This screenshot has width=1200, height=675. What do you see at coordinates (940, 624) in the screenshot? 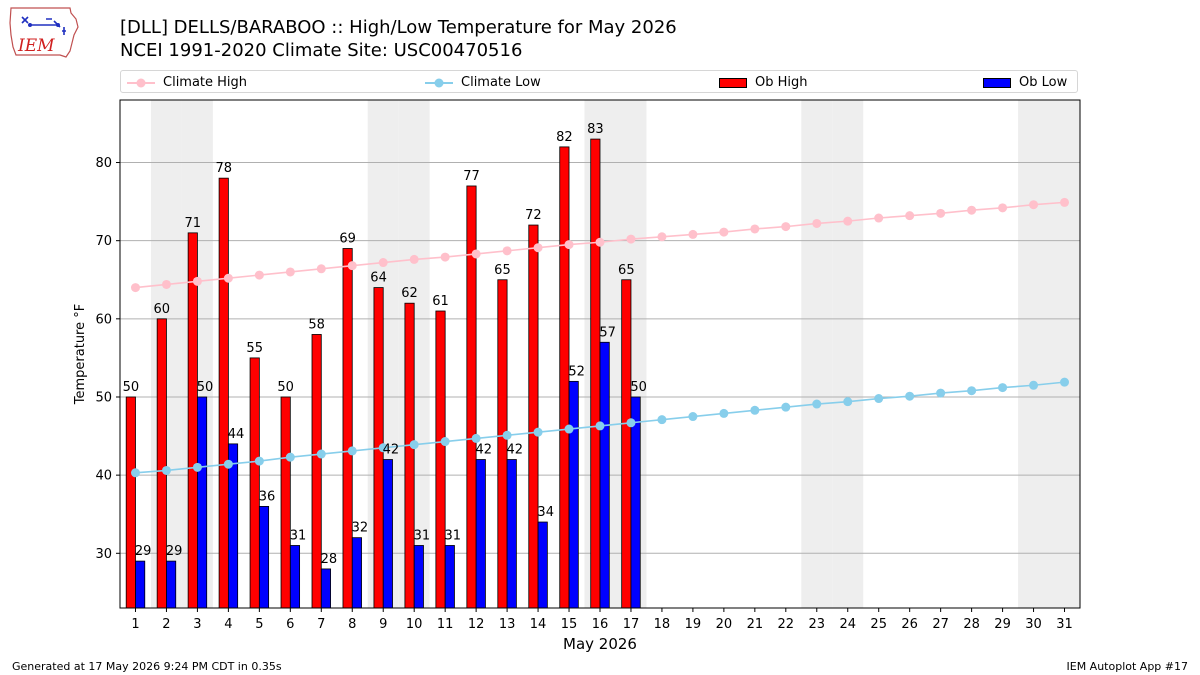
I see `x-tick-label: 27` at bounding box center [940, 624].